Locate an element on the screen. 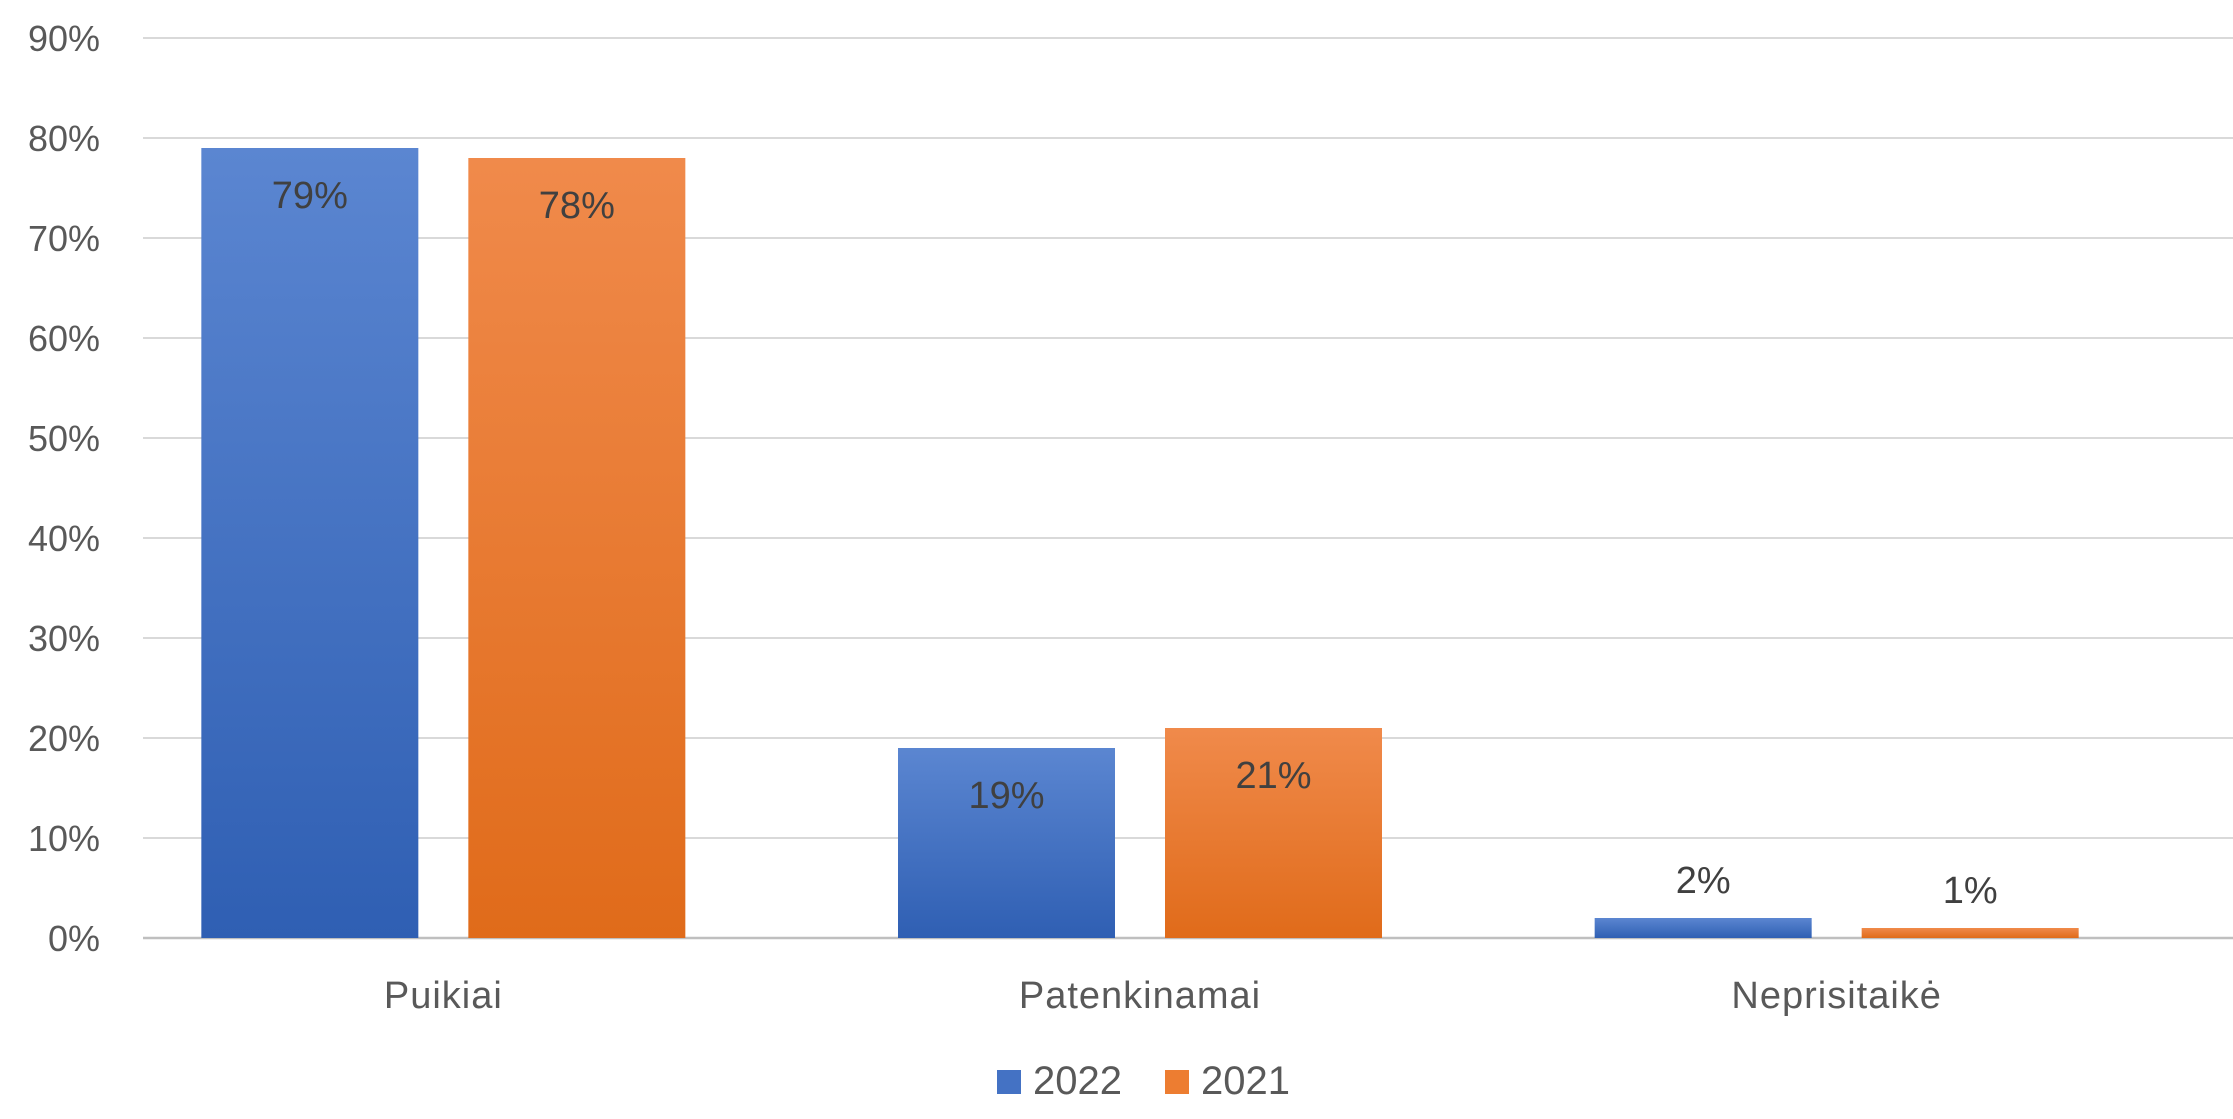  legend-swatch-2021 is located at coordinates (1177, 1082).